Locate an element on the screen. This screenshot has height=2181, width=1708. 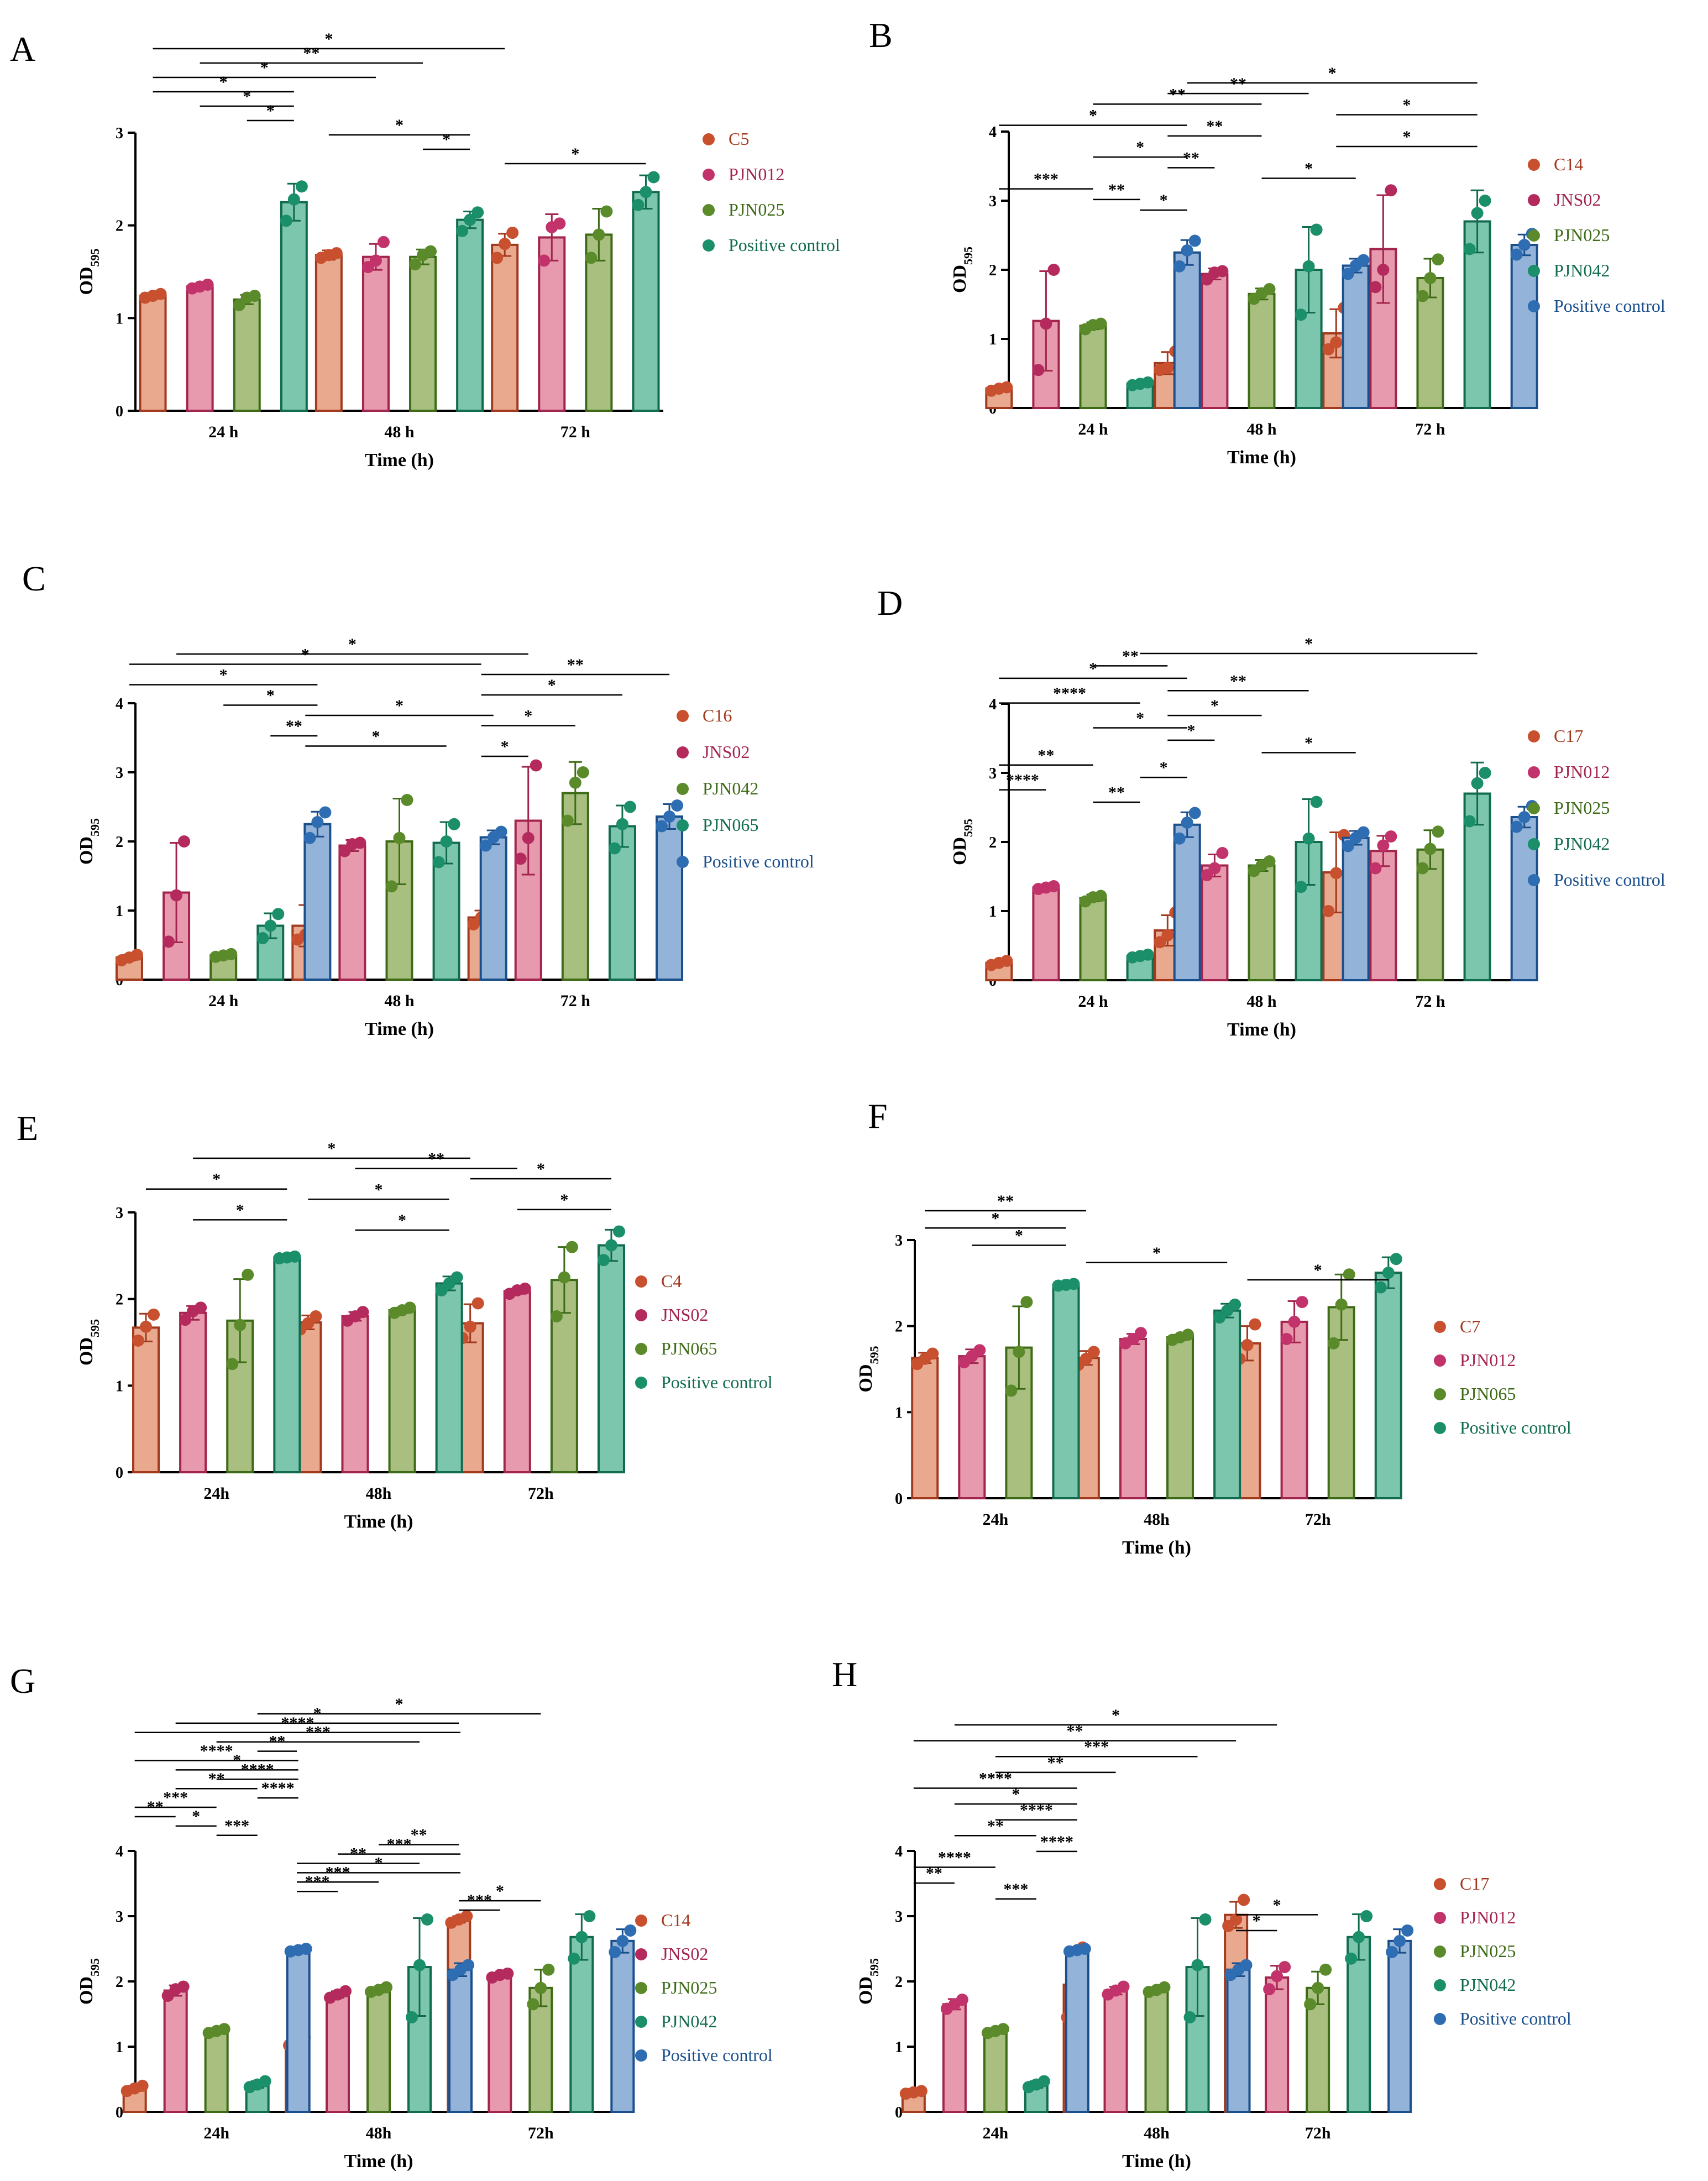
x-tick-label: 48 h is located at coordinates (399, 432).